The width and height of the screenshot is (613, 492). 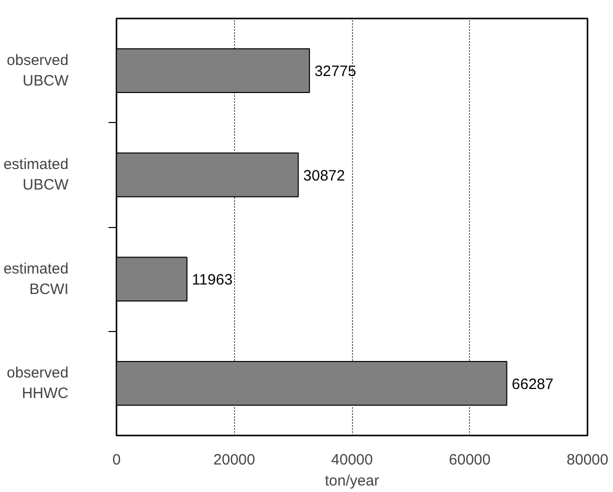 I want to click on y-tick-label: estimated UBCW, so click(x=36, y=175).